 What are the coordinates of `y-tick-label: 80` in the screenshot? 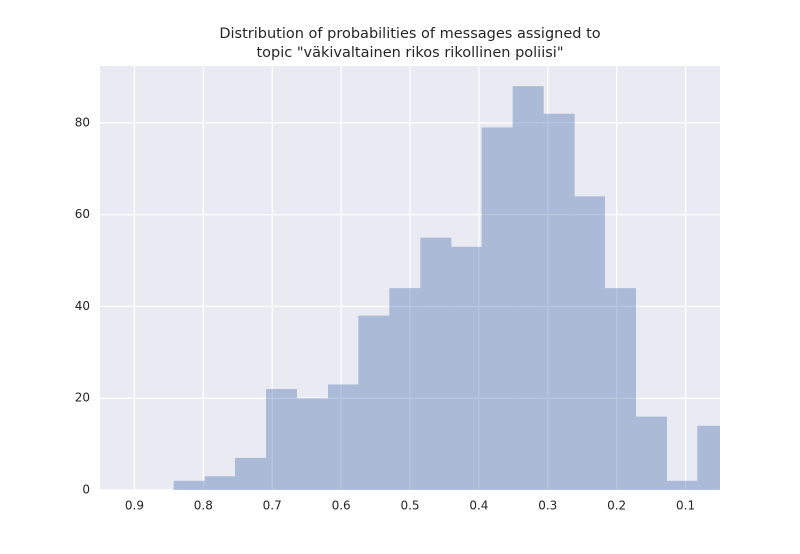 It's located at (82, 122).